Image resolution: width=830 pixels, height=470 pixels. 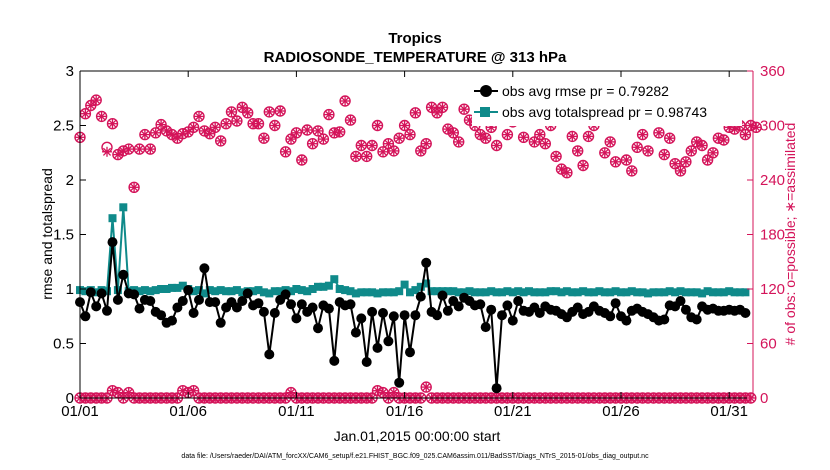 What do you see at coordinates (772, 289) in the screenshot?
I see `y-right-tick-label: 120` at bounding box center [772, 289].